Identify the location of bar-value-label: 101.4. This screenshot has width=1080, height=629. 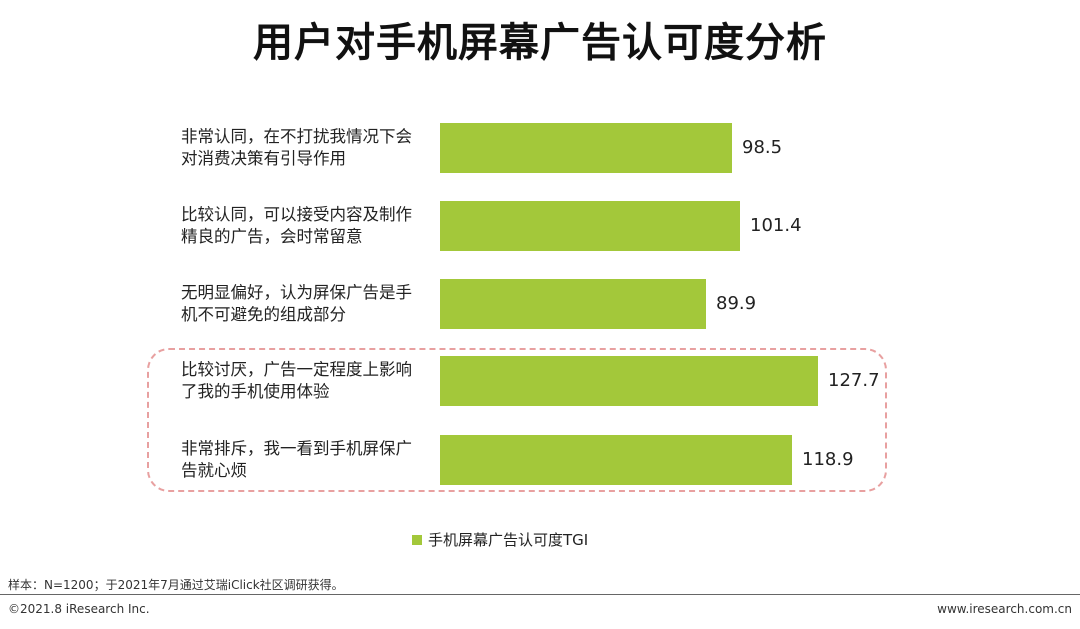
(776, 225).